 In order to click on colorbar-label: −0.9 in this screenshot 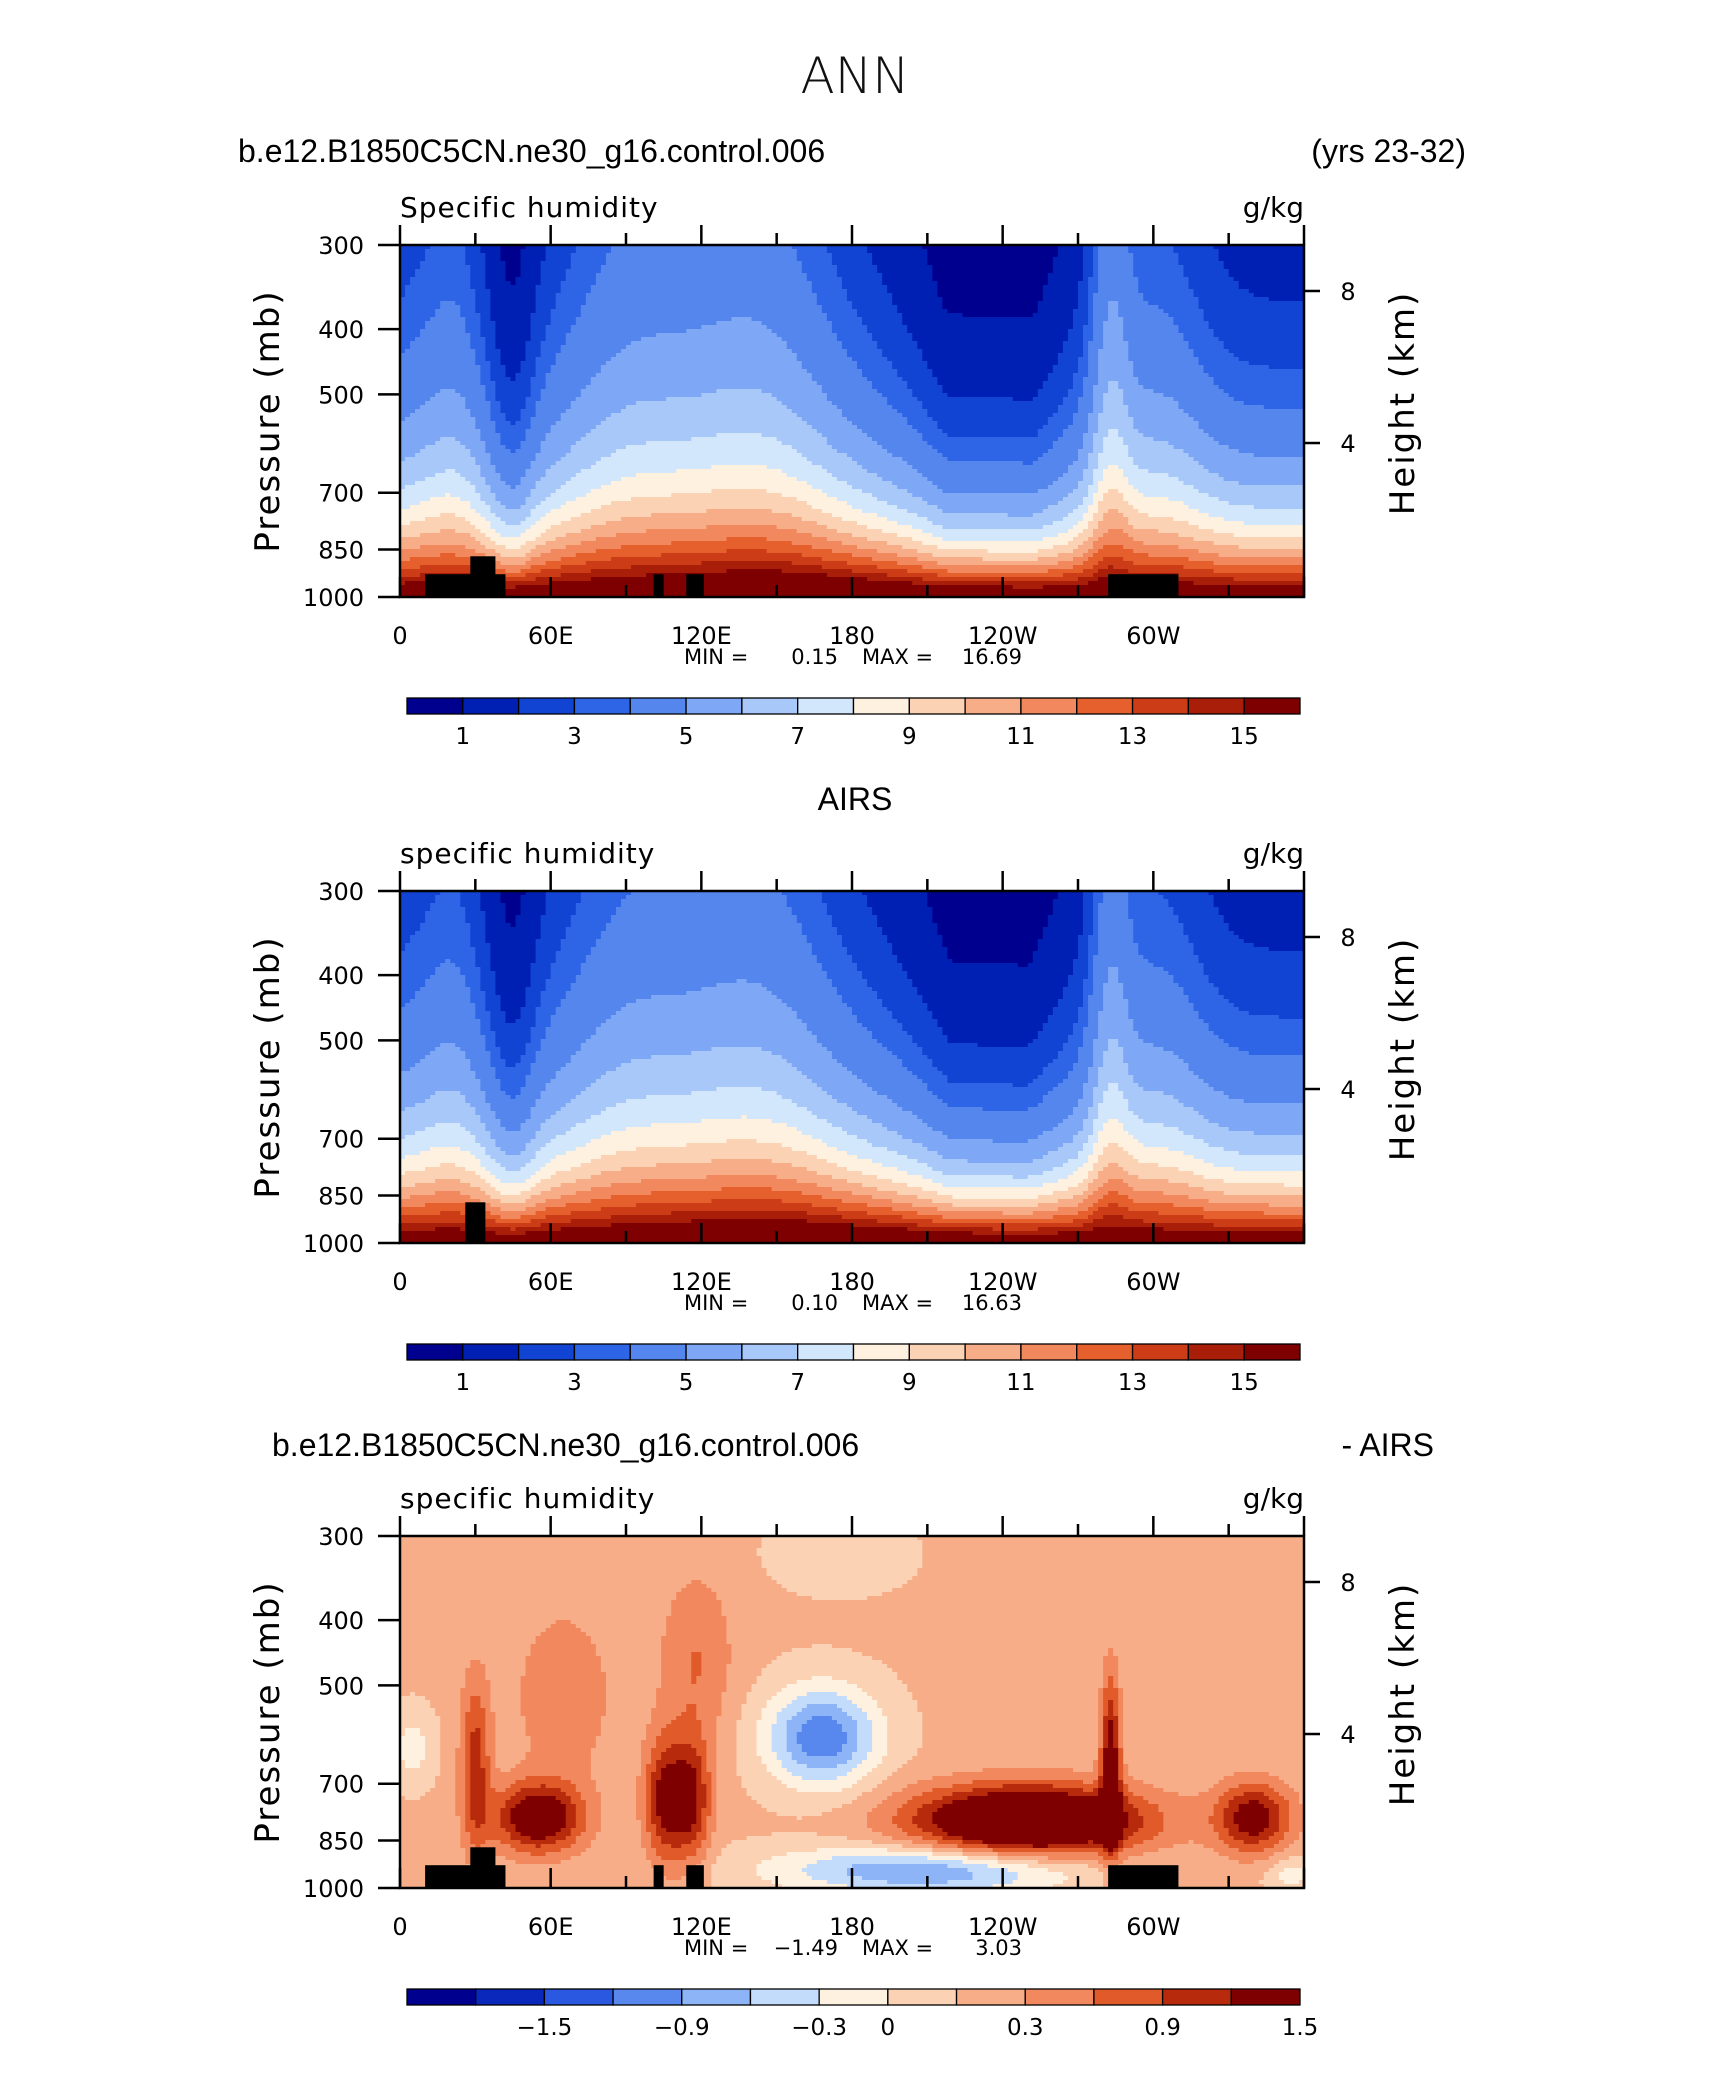, I will do `click(682, 2028)`.